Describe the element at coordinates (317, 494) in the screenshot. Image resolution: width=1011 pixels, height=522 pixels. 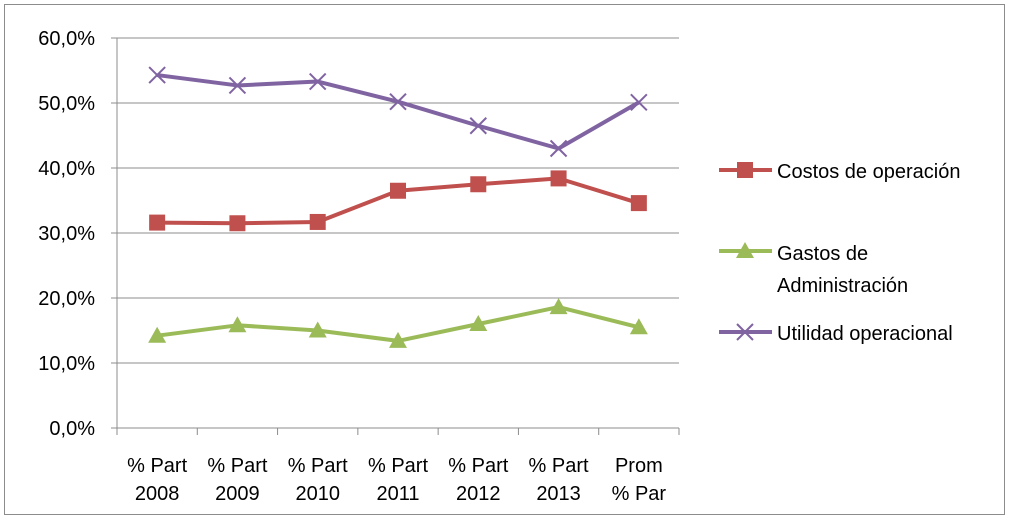
I see `x-tick-label-line: 2010` at that location.